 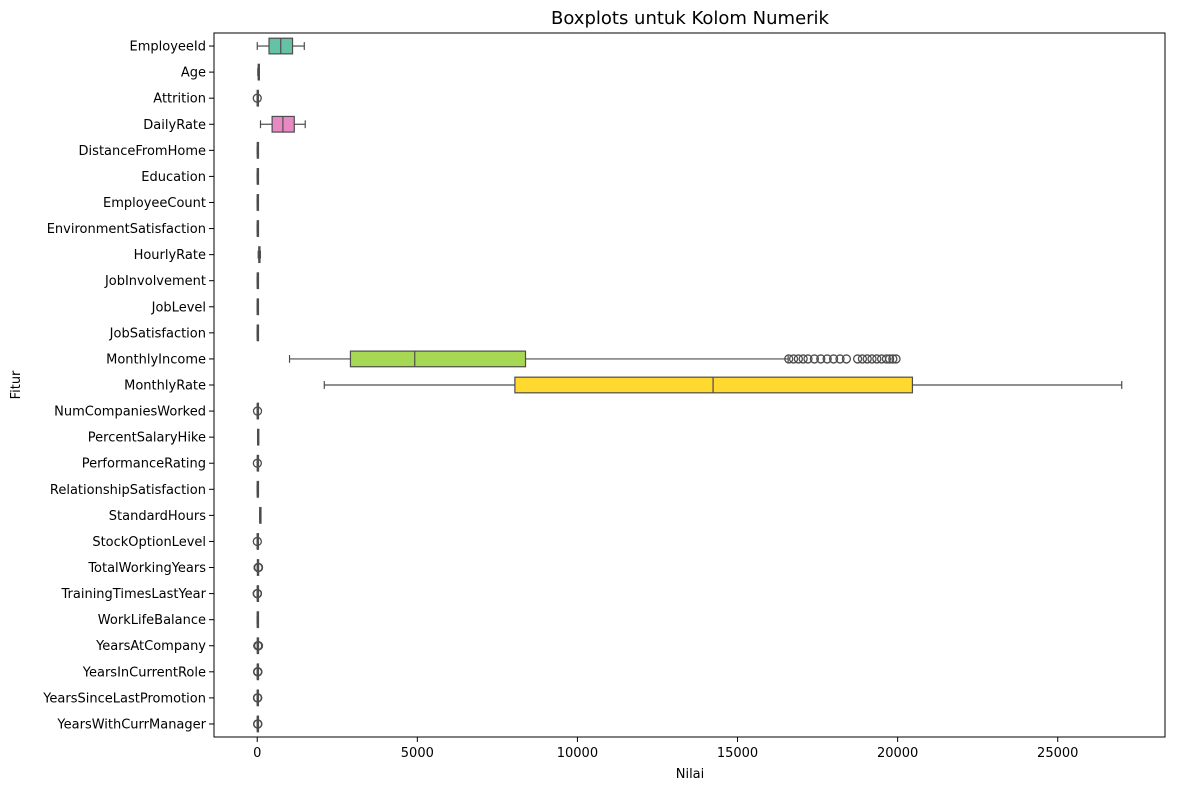 I want to click on y-tick-label: YearsWithCurrManager, so click(x=131, y=724).